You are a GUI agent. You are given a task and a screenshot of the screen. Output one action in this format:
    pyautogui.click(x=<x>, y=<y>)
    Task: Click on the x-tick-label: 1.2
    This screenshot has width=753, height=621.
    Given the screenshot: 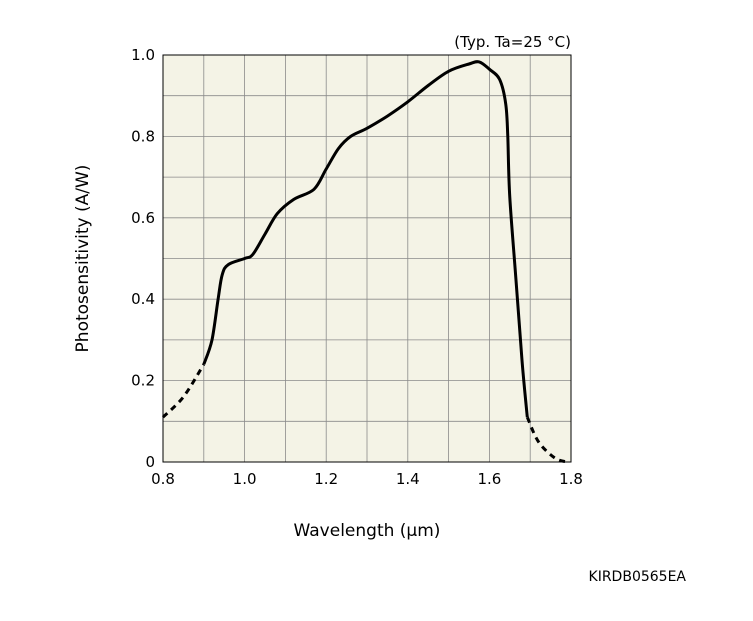 What is the action you would take?
    pyautogui.click(x=326, y=479)
    